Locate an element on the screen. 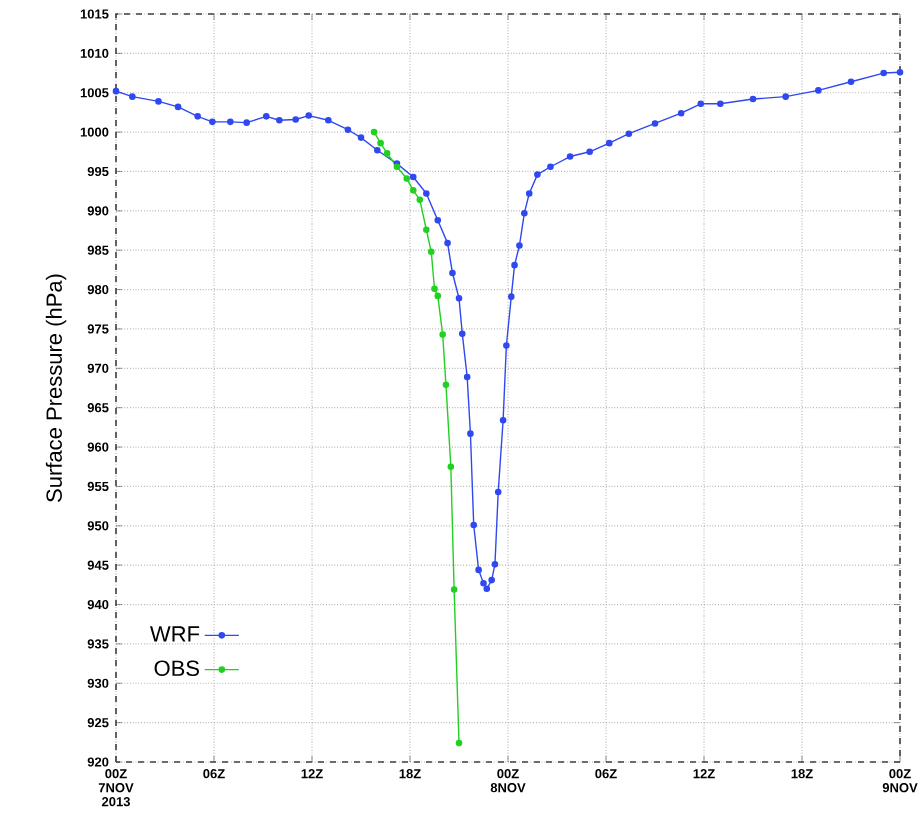  y-axis-title: Surface Pressure (hPa) is located at coordinates (56, 388).